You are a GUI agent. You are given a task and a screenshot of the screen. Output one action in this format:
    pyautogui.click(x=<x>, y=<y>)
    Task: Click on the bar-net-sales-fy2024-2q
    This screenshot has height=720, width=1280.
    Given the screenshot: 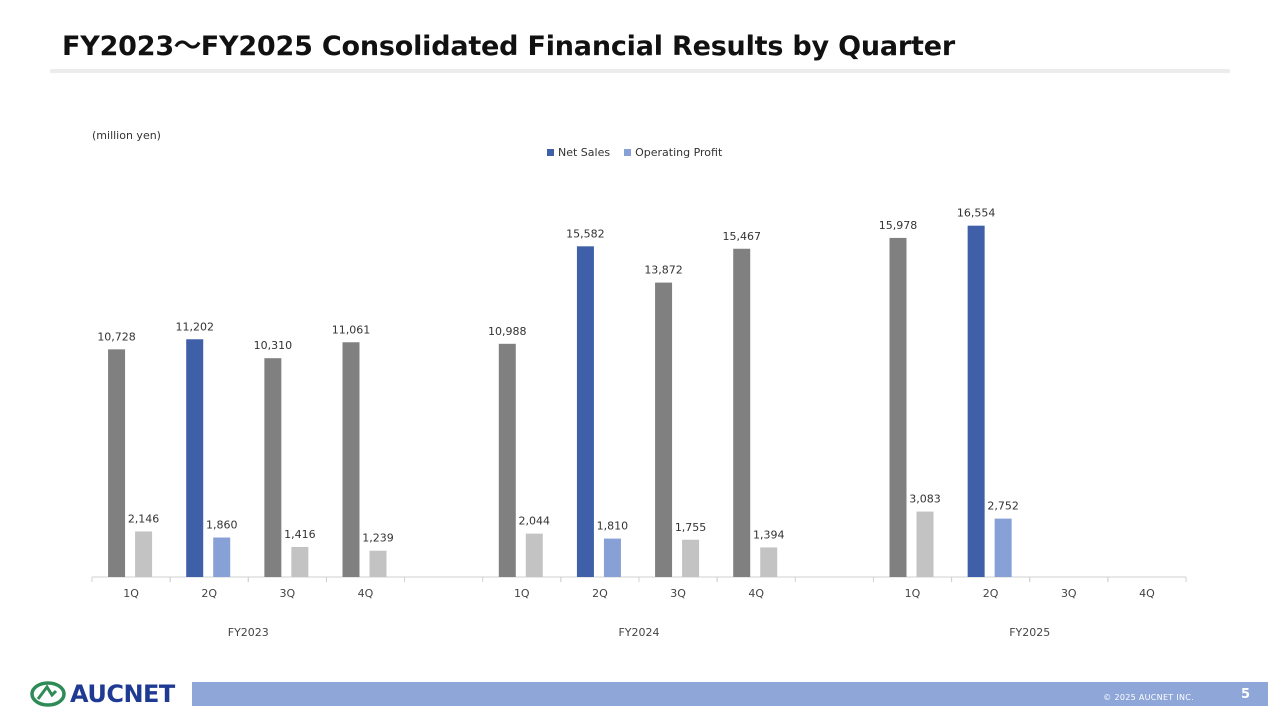 What is the action you would take?
    pyautogui.click(x=585, y=411)
    